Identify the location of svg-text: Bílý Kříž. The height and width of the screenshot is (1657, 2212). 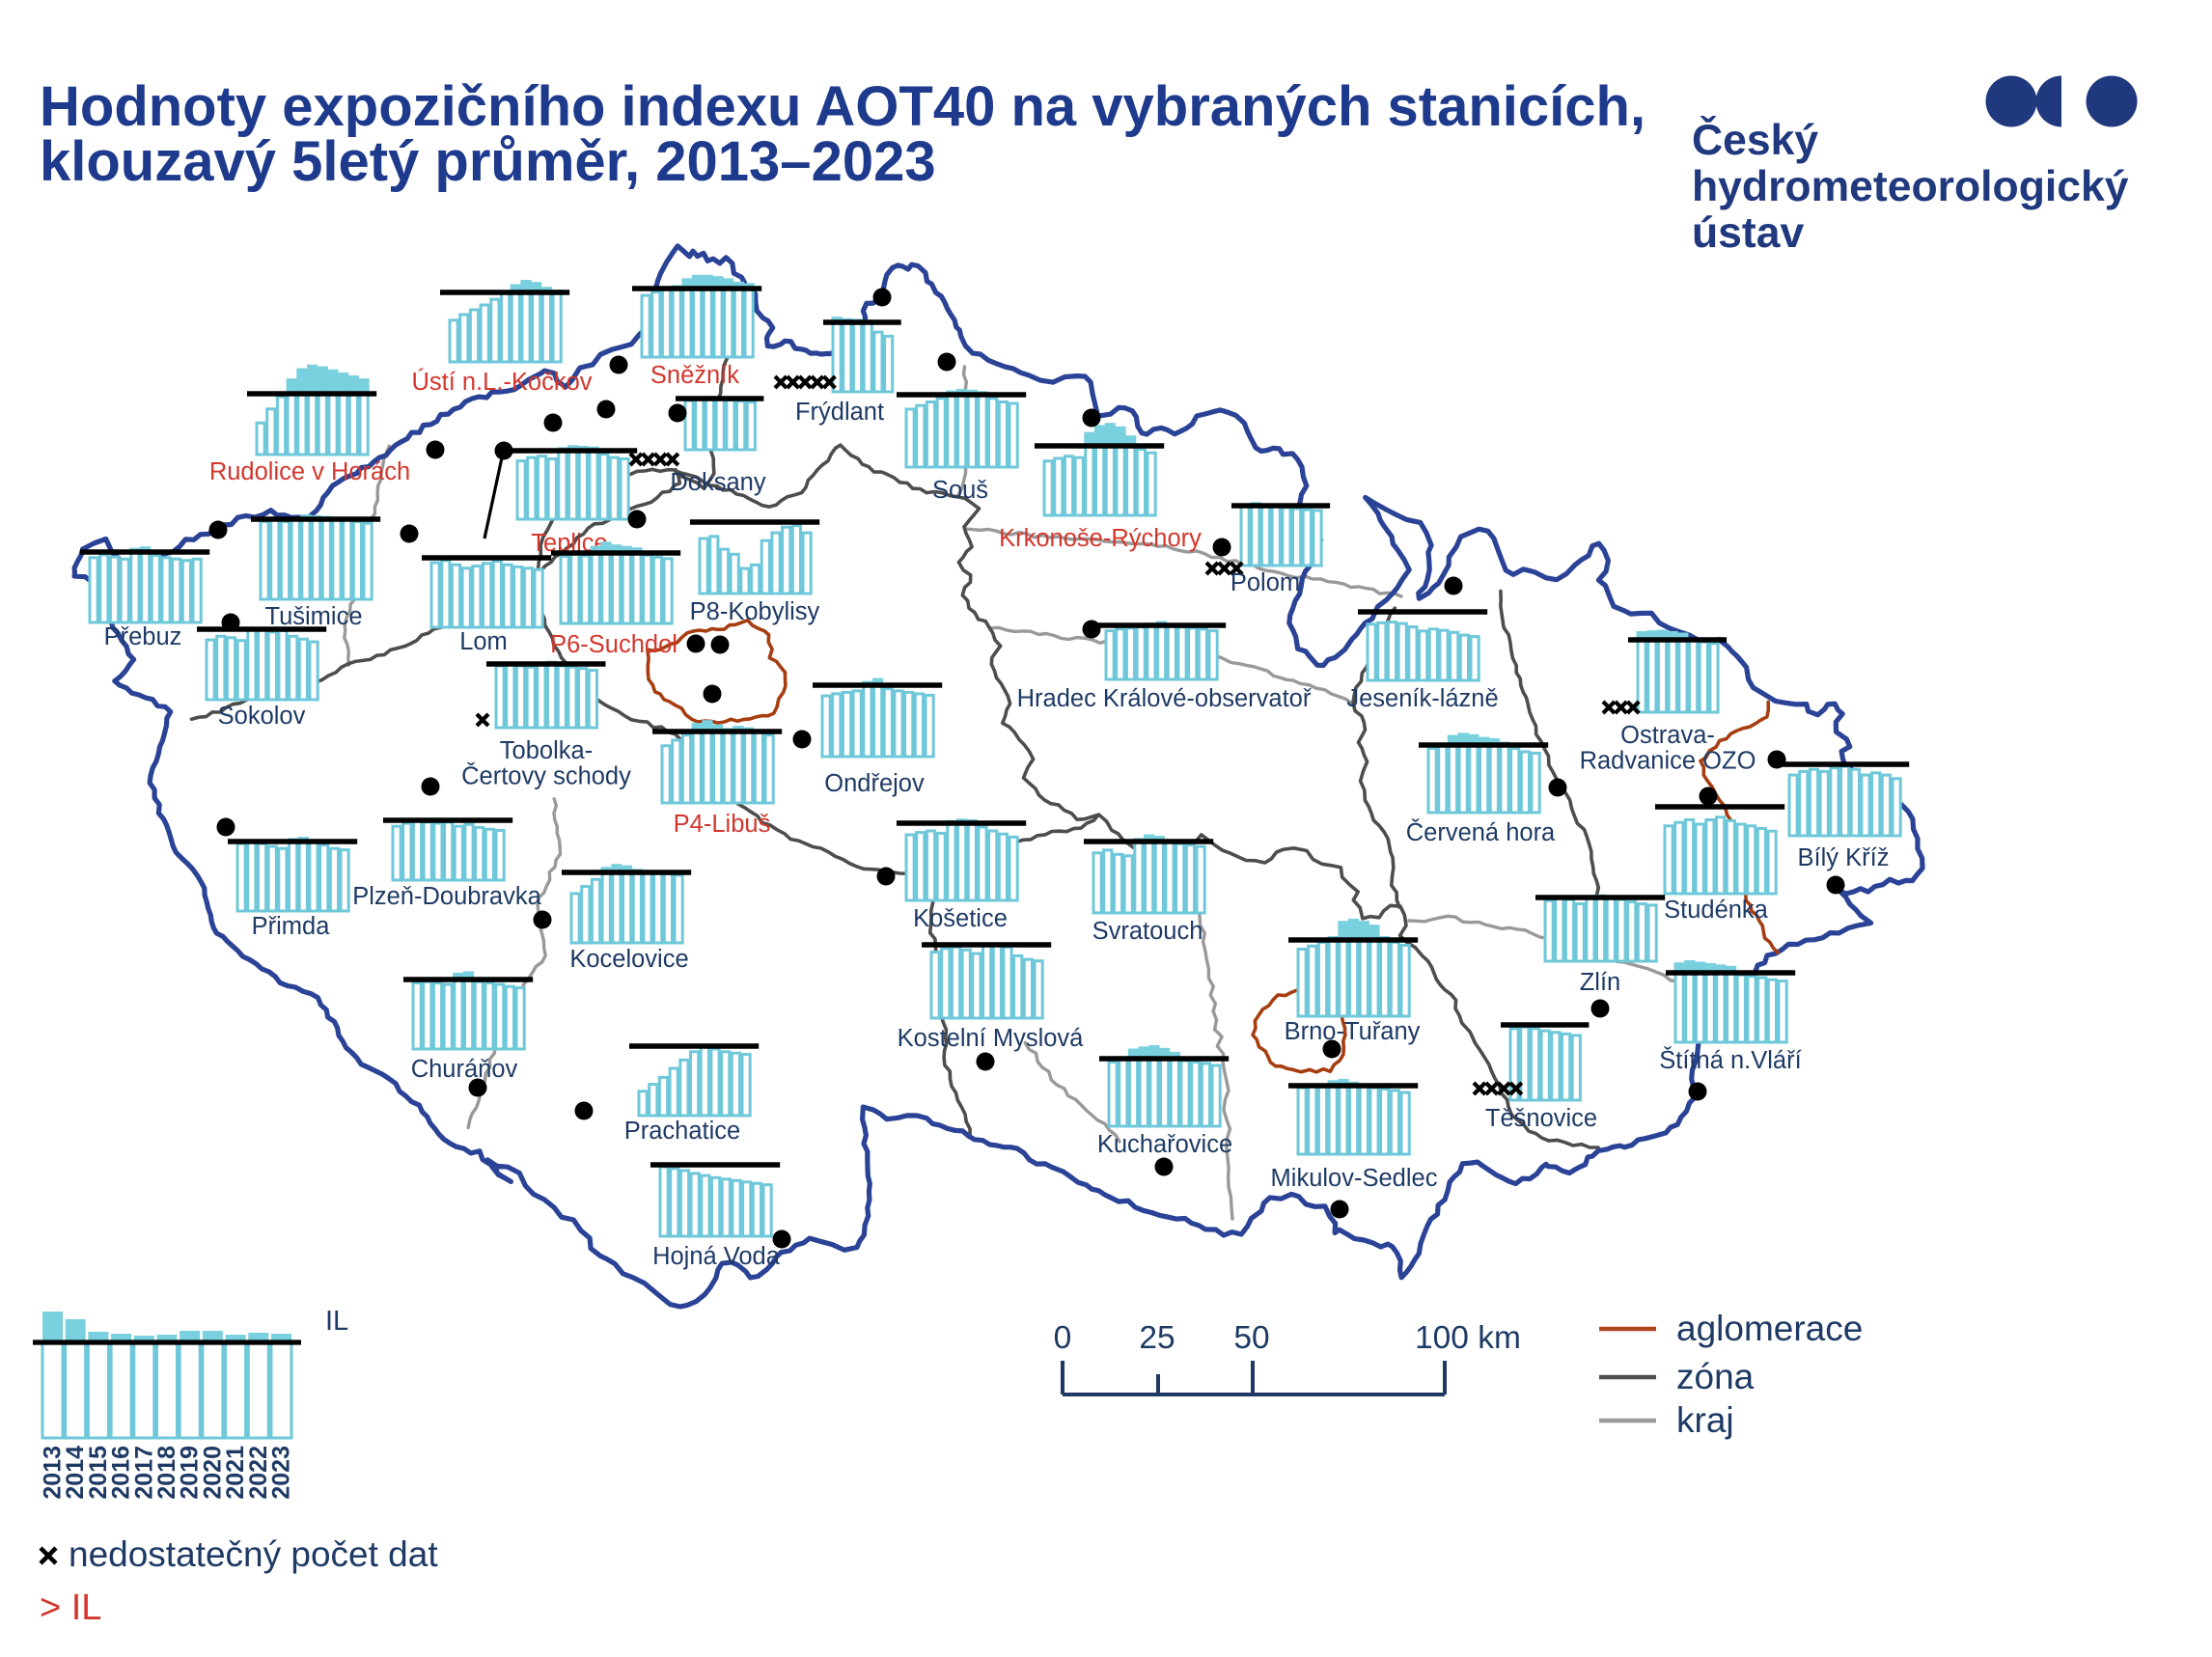
(1844, 857).